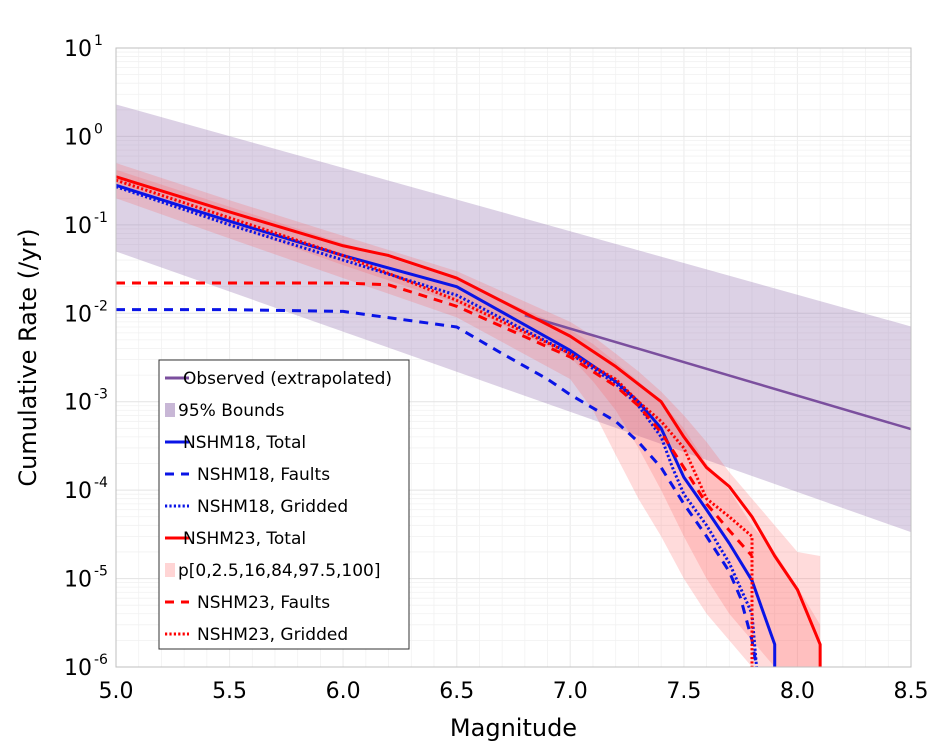  I want to click on legend-box, so click(284, 504).